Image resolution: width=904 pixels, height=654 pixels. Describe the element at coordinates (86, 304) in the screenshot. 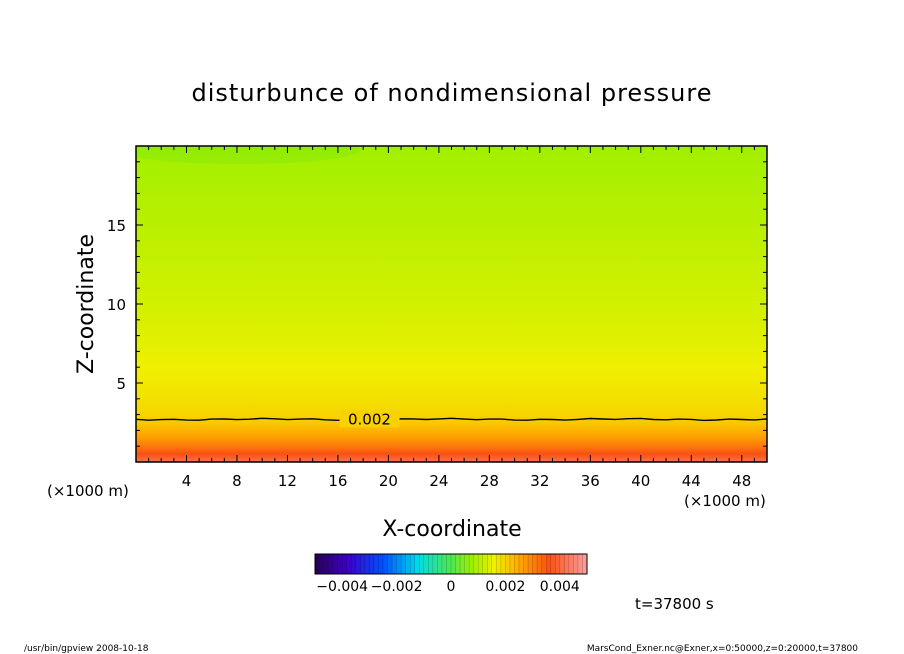

I see `y-axis-label: Z-coordinate` at that location.